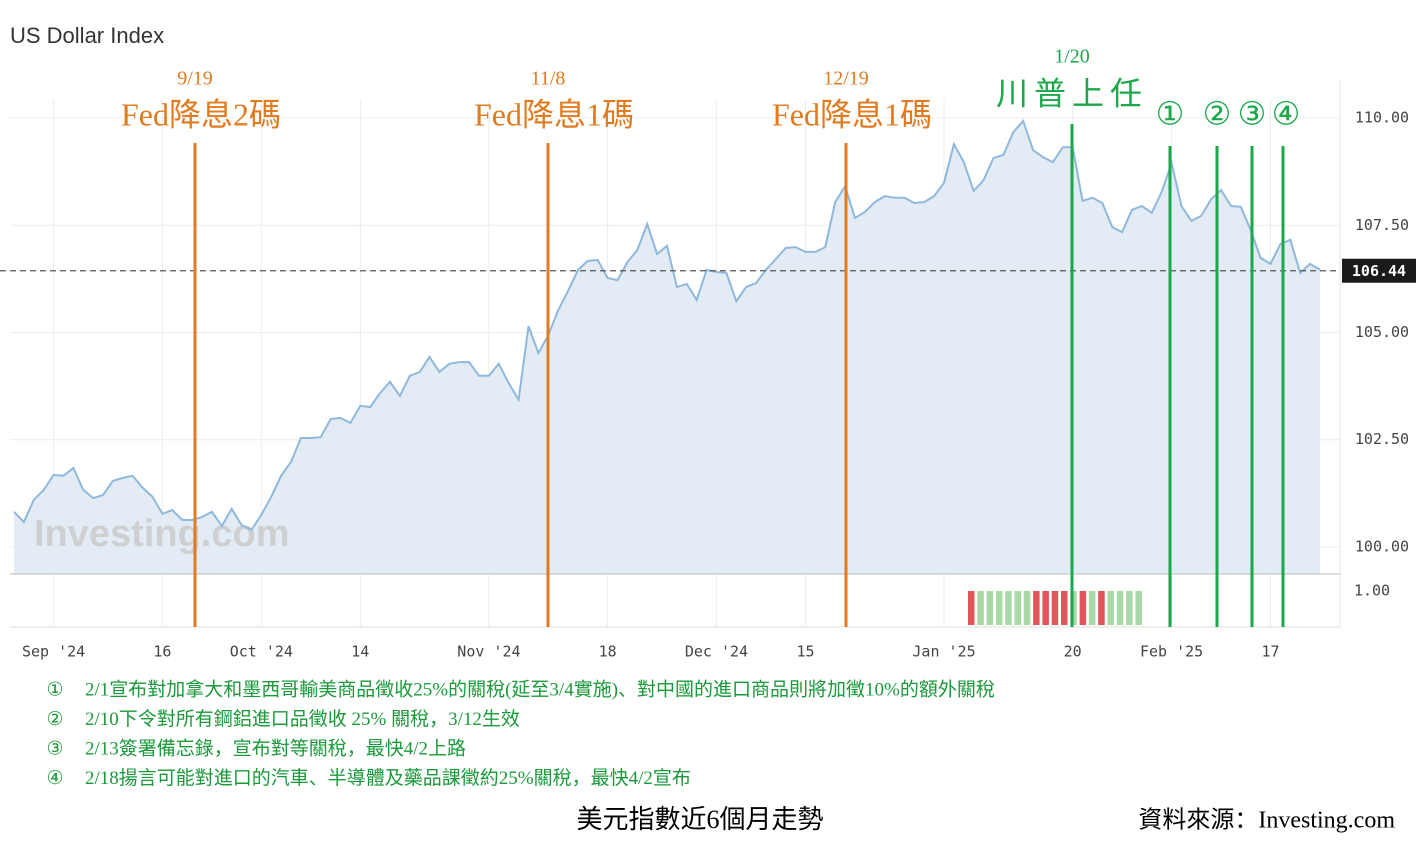 The height and width of the screenshot is (859, 1425). I want to click on note-marker: ③, so click(54, 748).